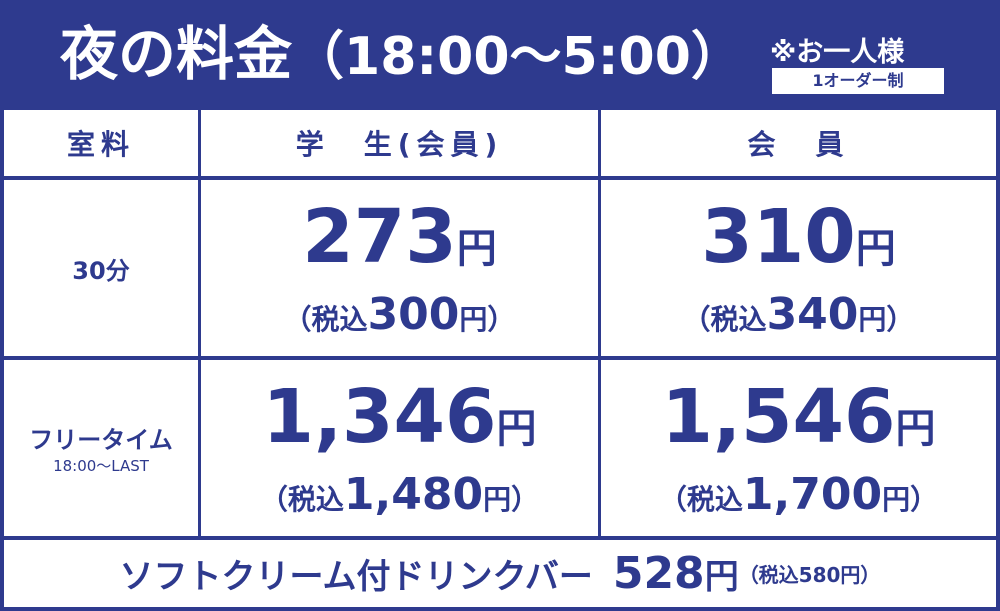  Describe the element at coordinates (778, 236) in the screenshot. I see `price-amount: 310` at that location.